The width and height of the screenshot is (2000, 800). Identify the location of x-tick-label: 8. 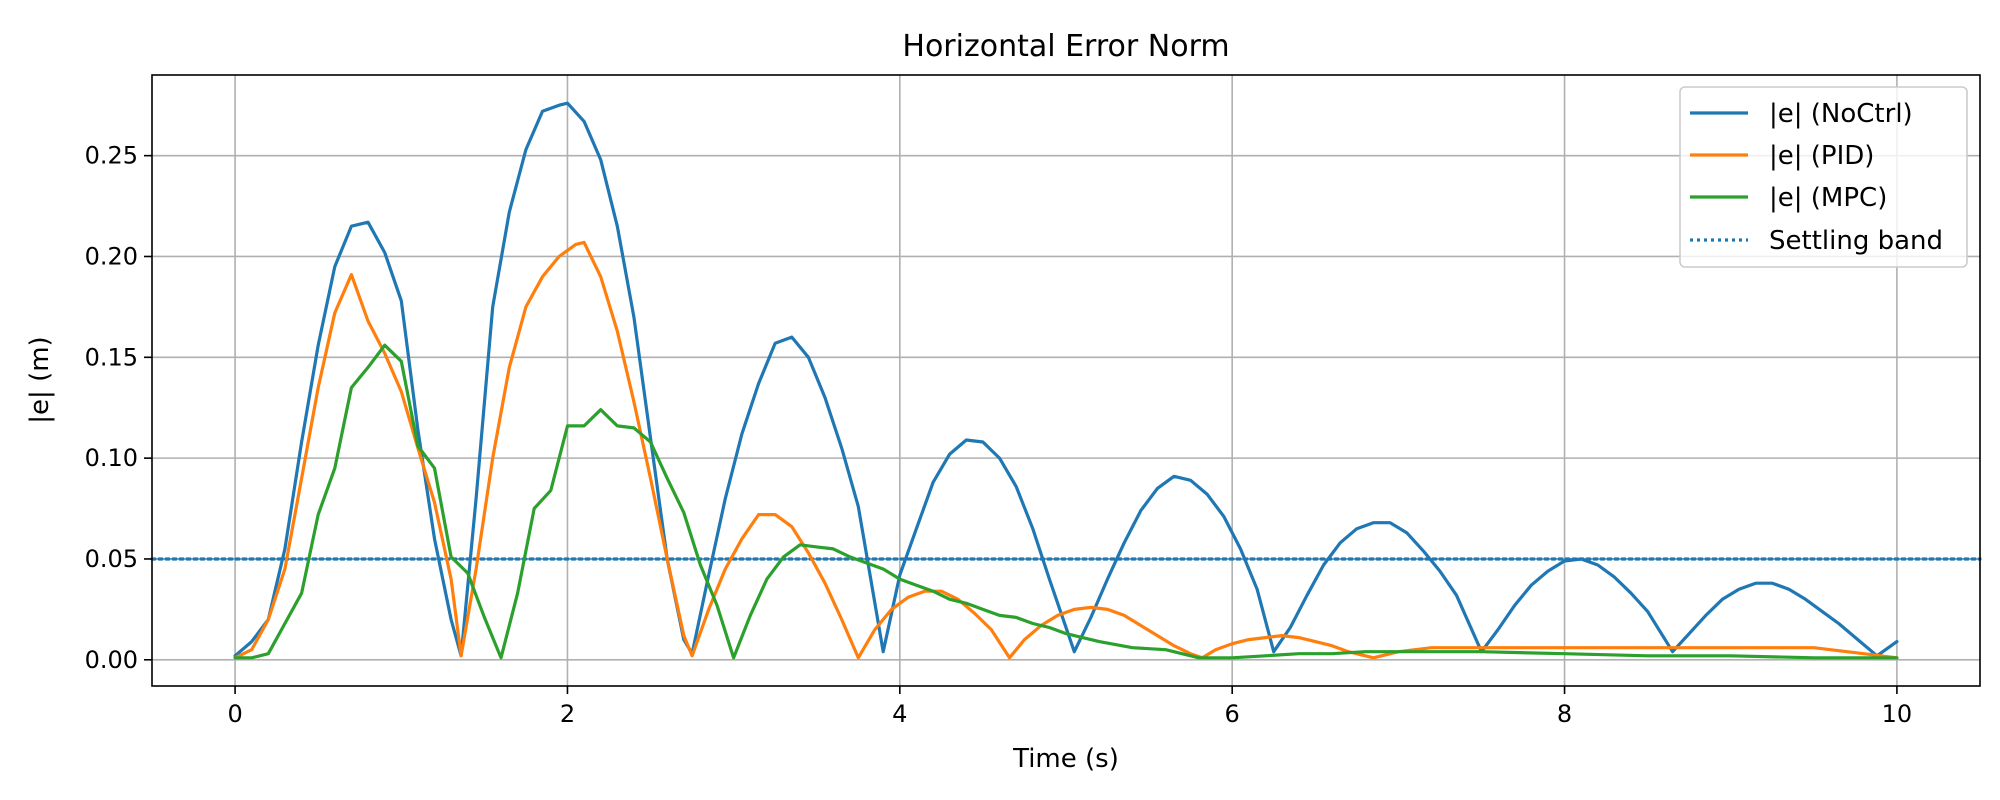
(1564, 714).